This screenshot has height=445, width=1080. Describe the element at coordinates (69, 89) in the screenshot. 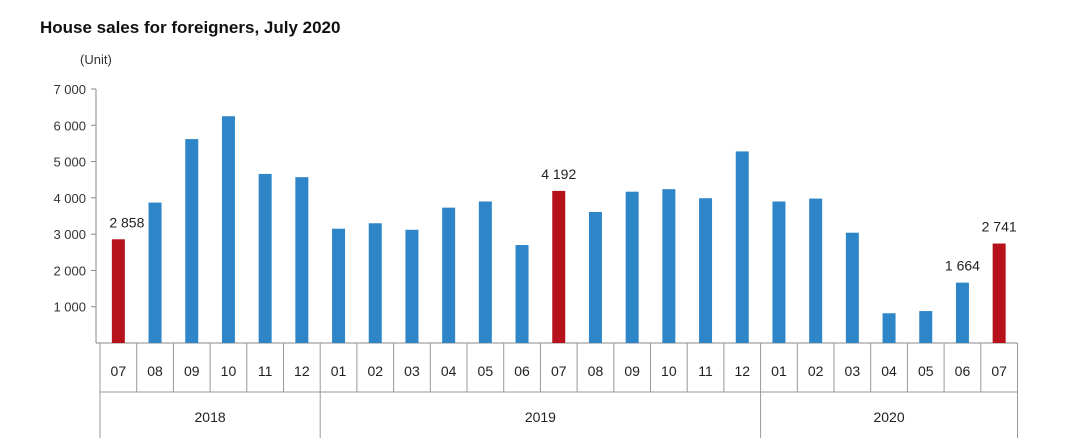

I see `y-tick-label: 7 000` at that location.